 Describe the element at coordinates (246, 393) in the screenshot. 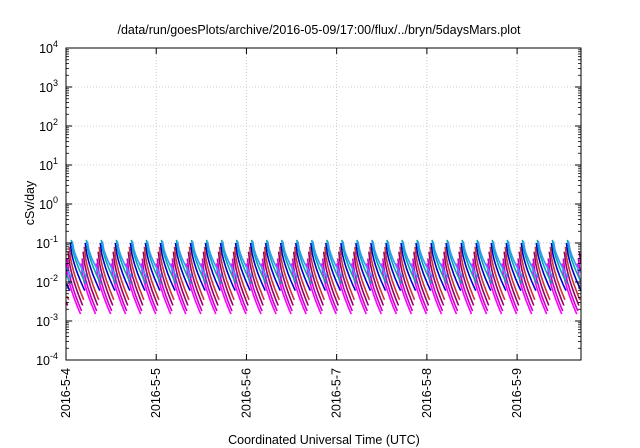

I see `x-tick-label: 2016-5-6` at that location.